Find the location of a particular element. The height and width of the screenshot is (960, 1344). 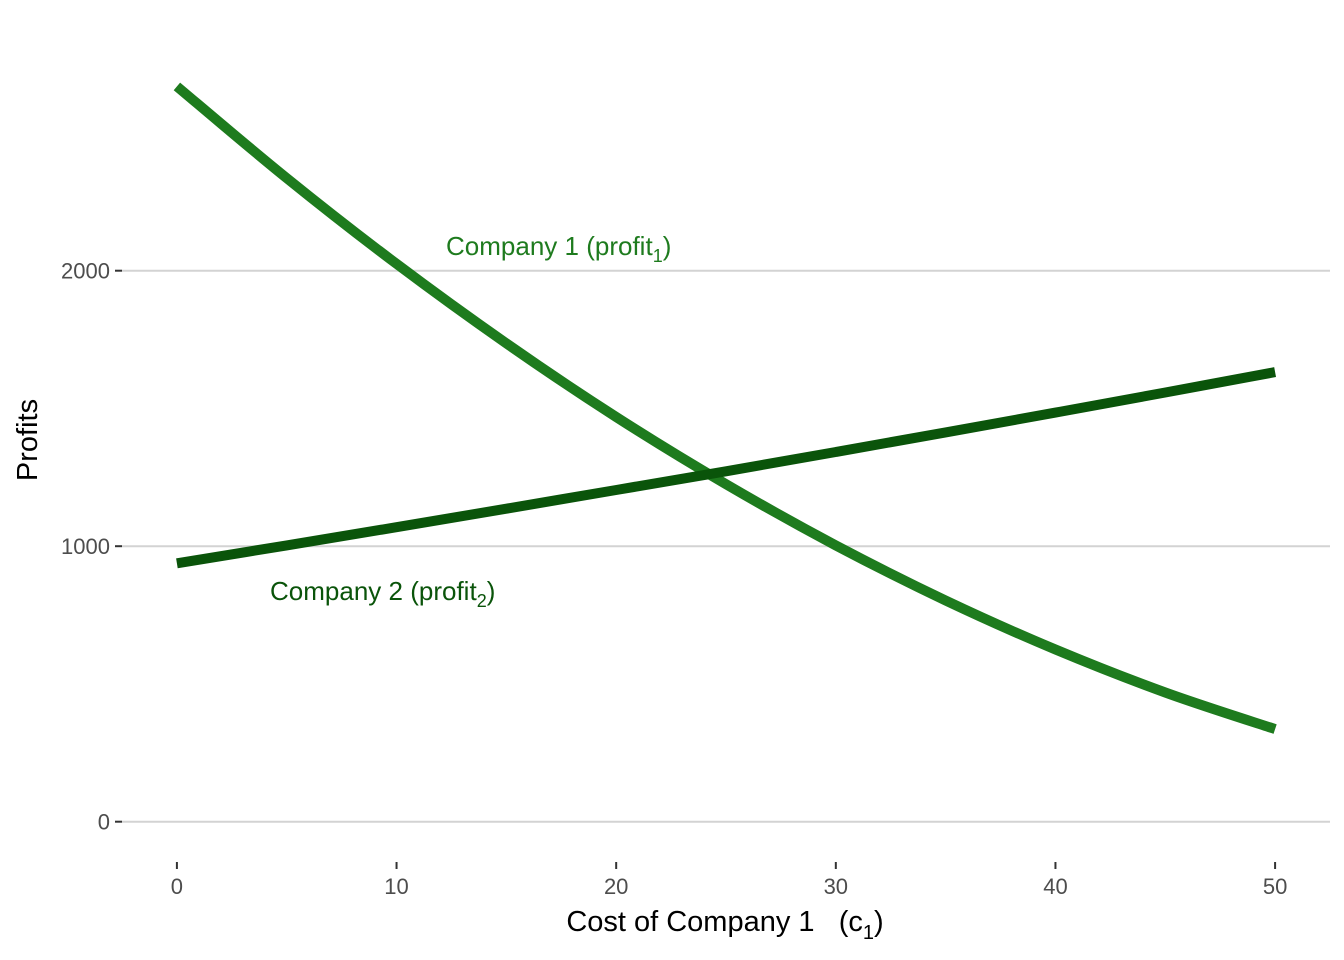

x-axis-title-subscript: 1 is located at coordinates (868, 933).